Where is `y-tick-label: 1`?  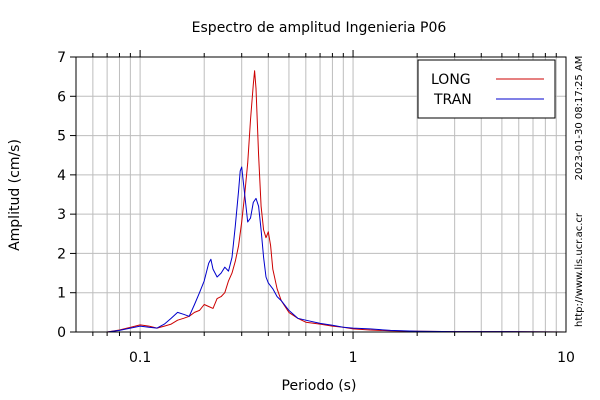 y-tick-label: 1 is located at coordinates (61, 294).